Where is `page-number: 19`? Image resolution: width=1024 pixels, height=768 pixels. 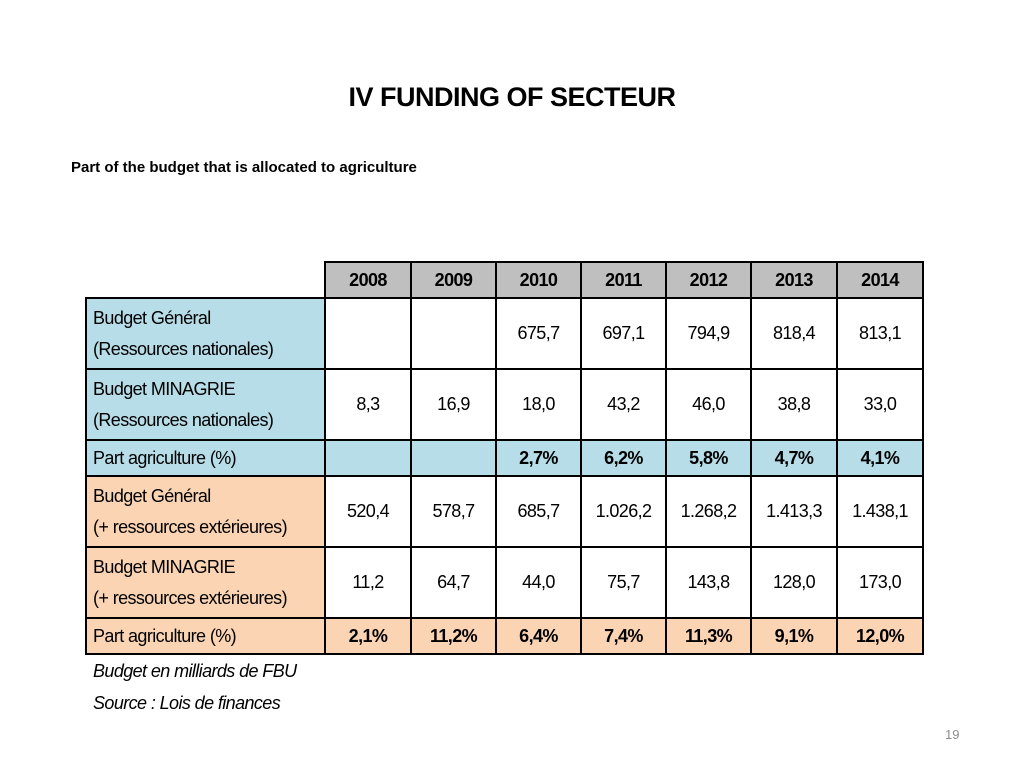 page-number: 19 is located at coordinates (952, 734).